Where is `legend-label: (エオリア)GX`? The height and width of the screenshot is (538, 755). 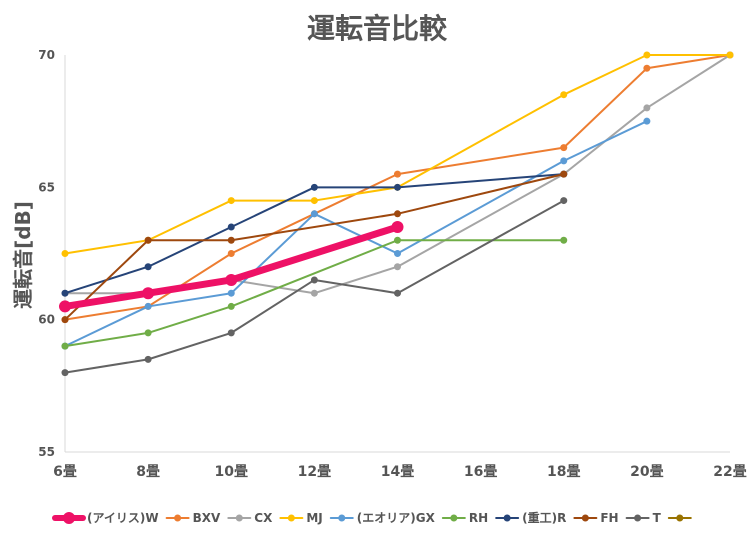
legend-label: (エオリア)GX is located at coordinates (396, 518).